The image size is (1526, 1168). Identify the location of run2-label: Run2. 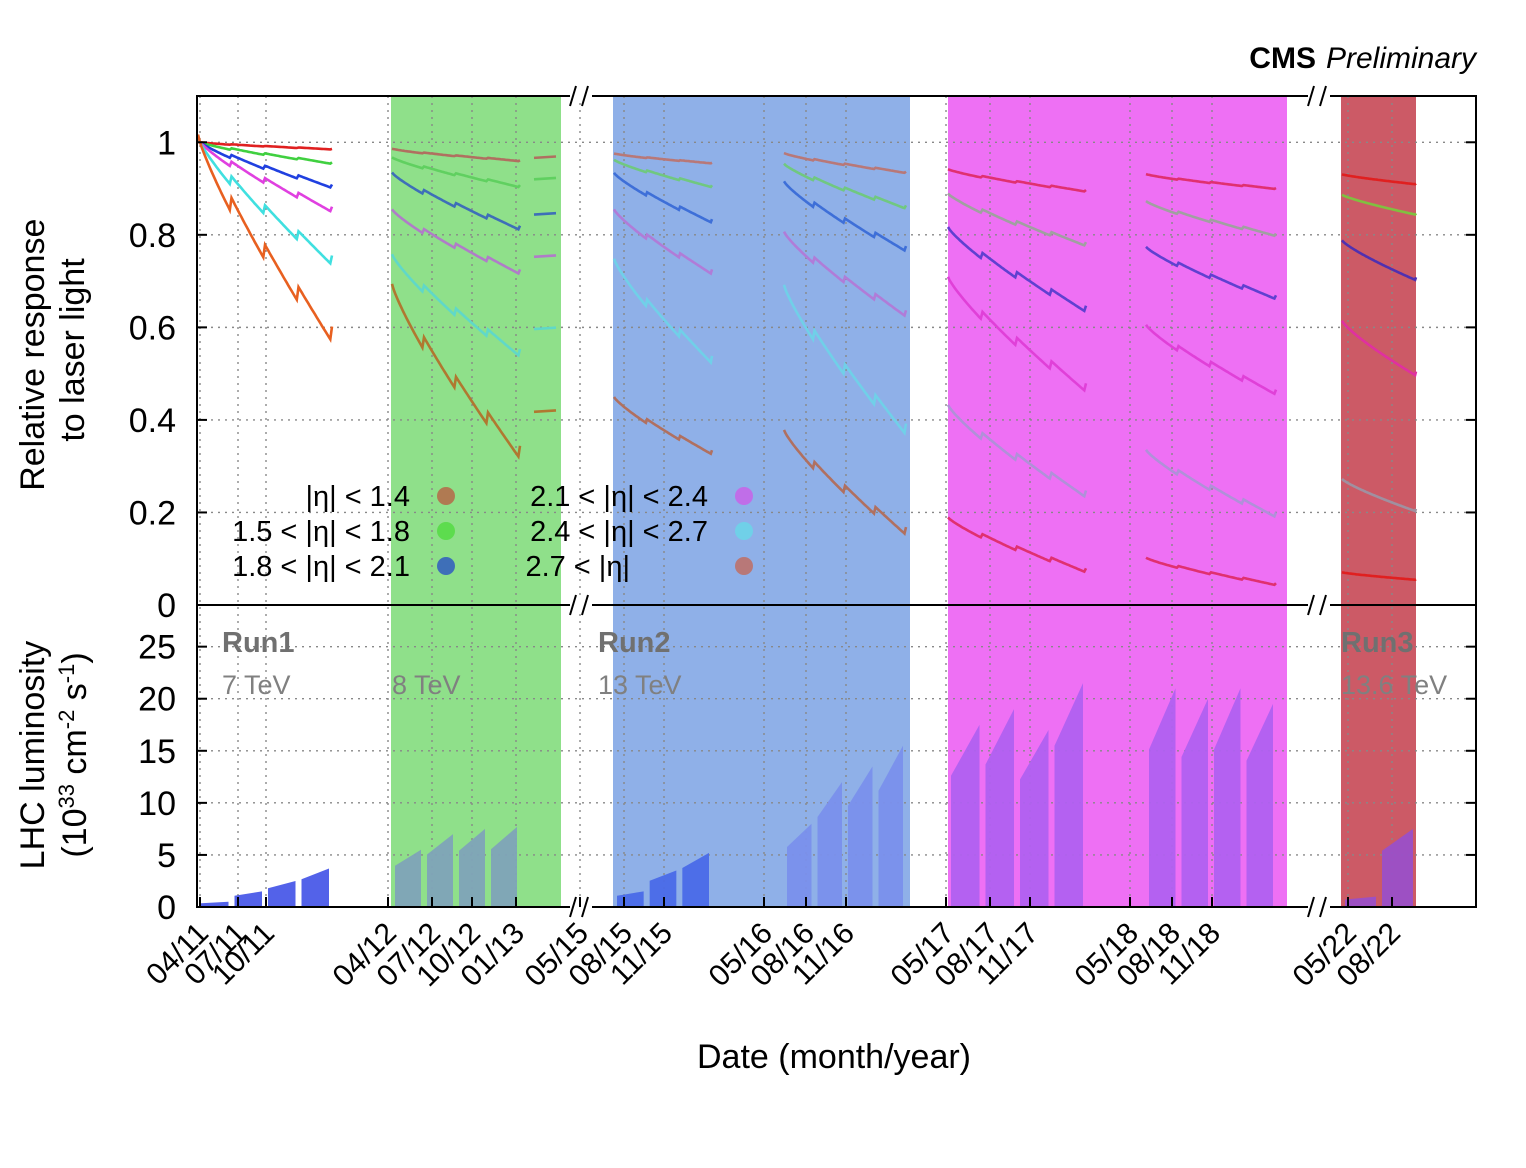
(634, 643).